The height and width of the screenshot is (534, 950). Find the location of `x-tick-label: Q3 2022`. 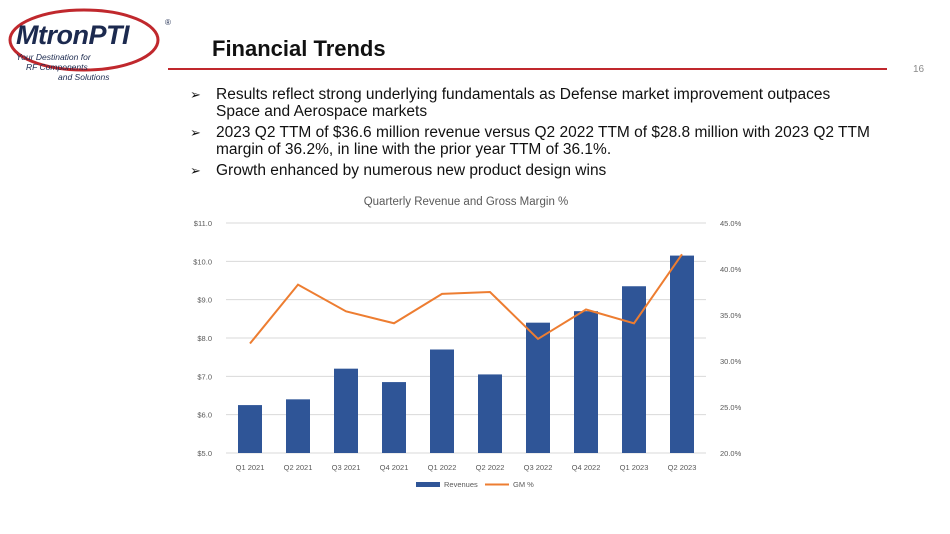

x-tick-label: Q3 2022 is located at coordinates (538, 467).